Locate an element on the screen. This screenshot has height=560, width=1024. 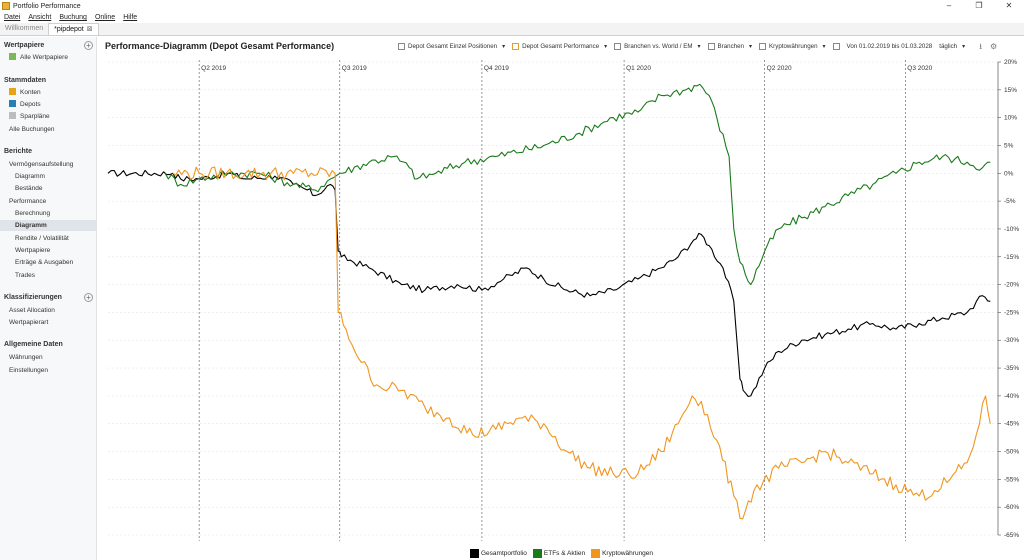
tab-willkommen: Willkommen is located at coordinates (24, 29).